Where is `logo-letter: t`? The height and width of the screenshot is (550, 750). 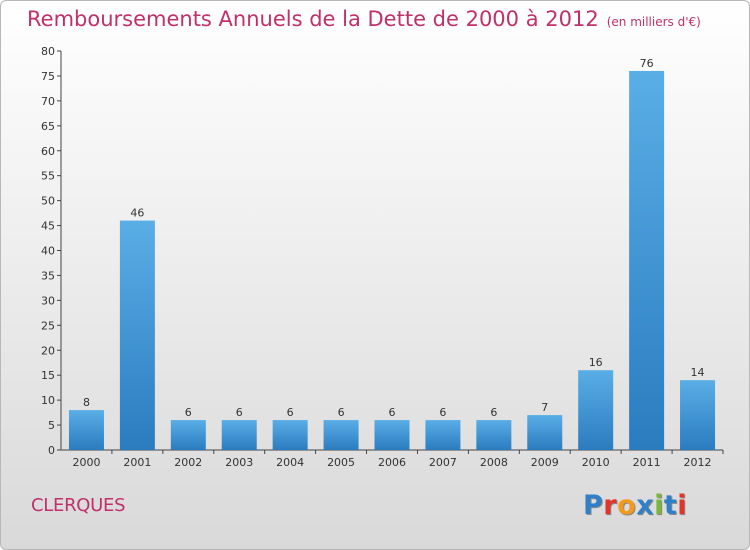 logo-letter: t is located at coordinates (670, 505).